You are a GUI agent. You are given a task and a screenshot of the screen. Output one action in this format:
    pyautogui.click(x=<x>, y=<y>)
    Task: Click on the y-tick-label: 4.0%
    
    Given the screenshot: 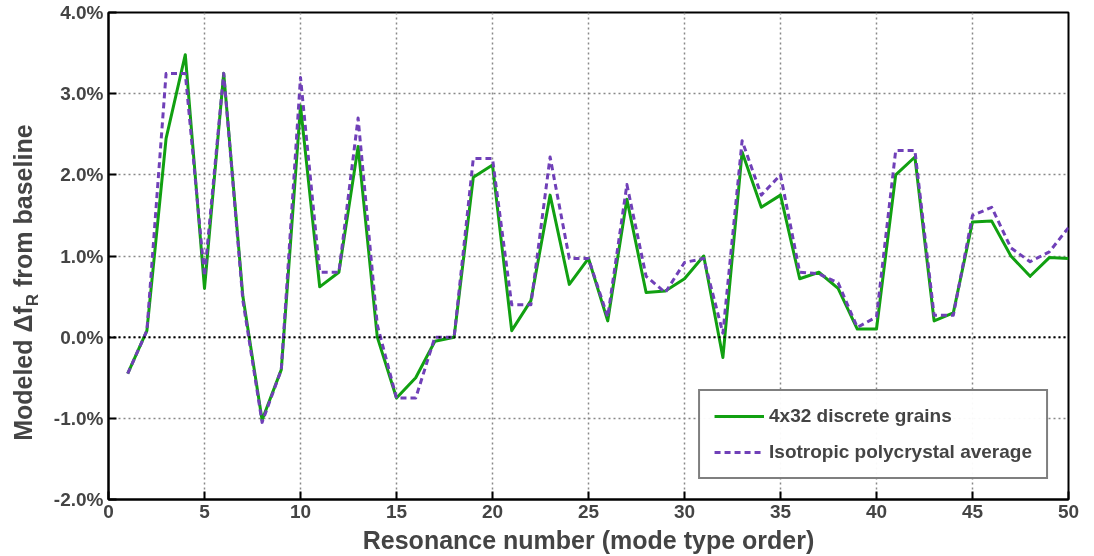 What is the action you would take?
    pyautogui.click(x=82, y=12)
    